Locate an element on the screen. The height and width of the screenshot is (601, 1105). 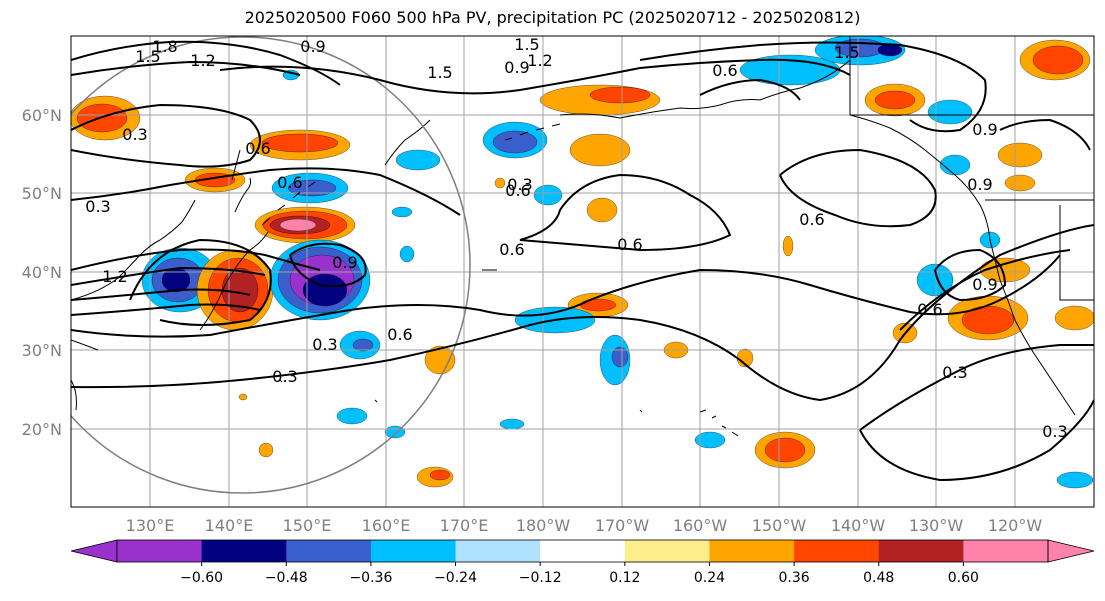
colorbar-max-extend is located at coordinates (1071, 551).